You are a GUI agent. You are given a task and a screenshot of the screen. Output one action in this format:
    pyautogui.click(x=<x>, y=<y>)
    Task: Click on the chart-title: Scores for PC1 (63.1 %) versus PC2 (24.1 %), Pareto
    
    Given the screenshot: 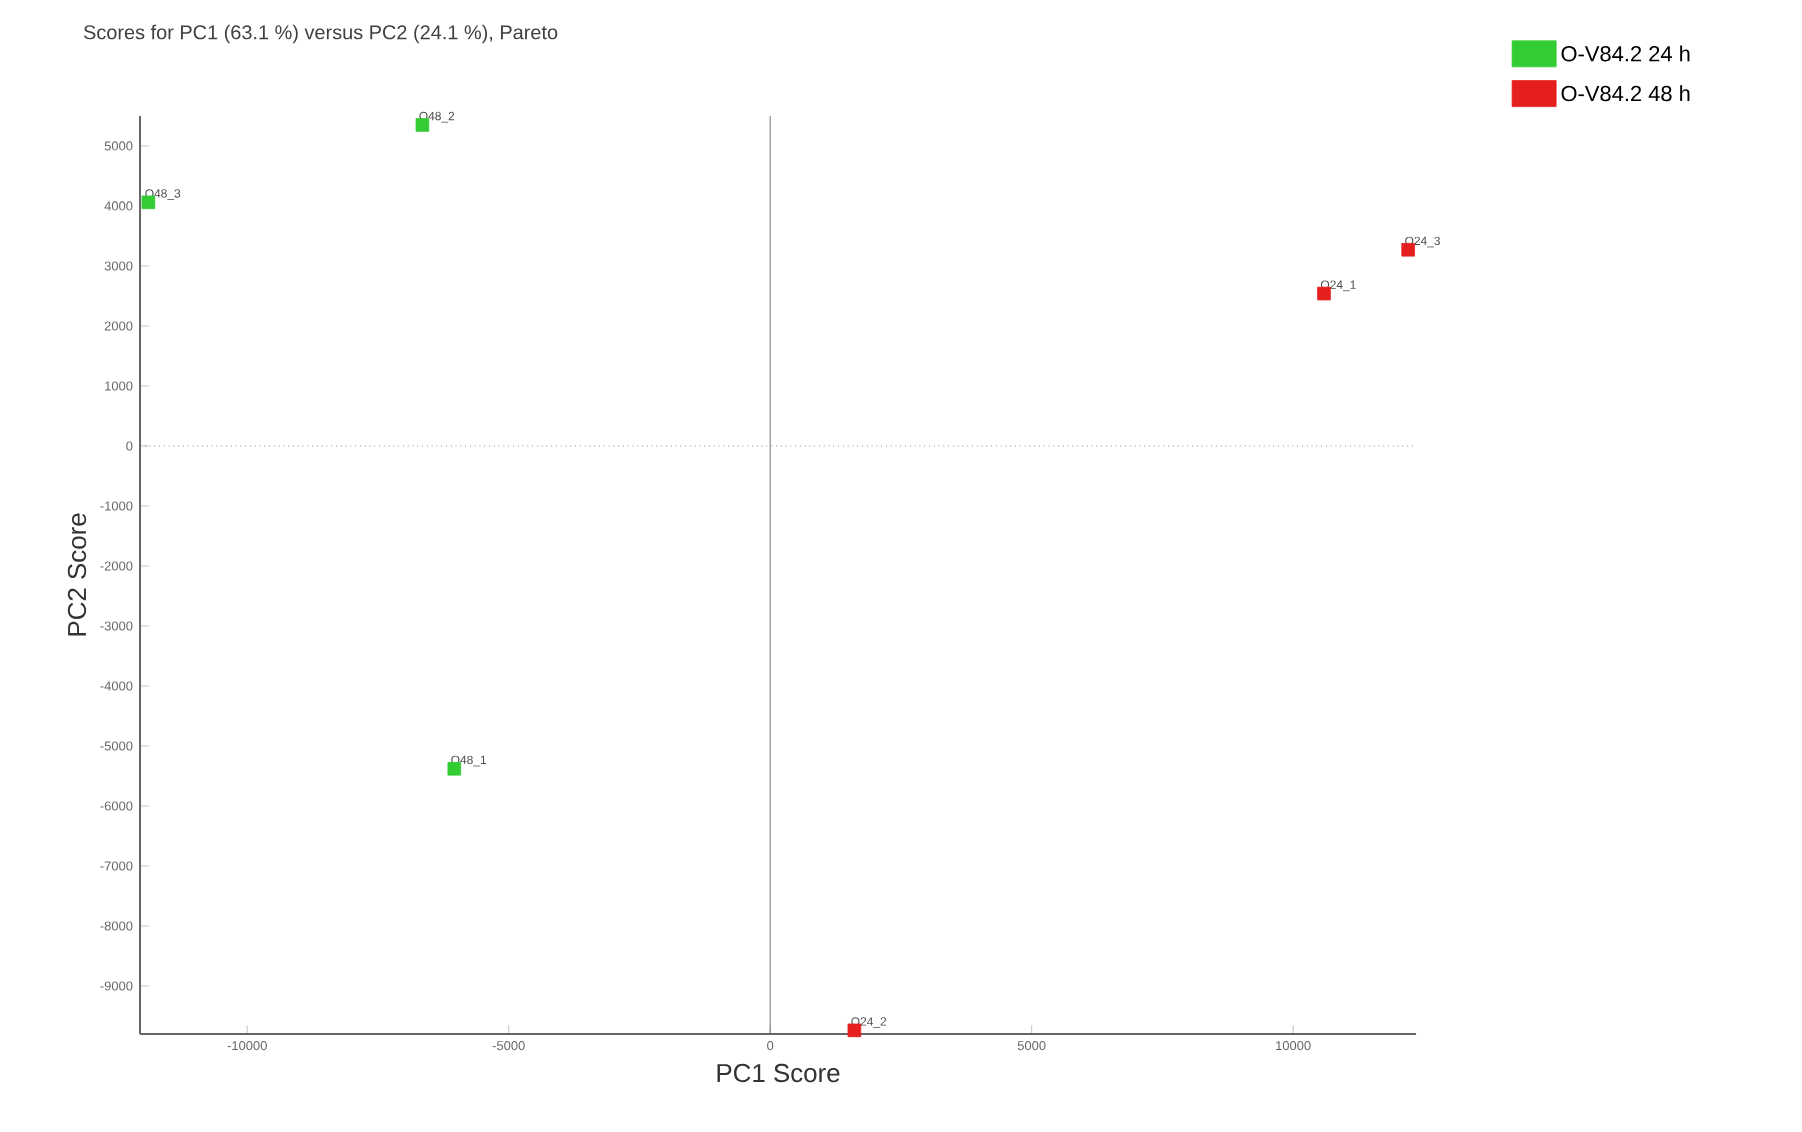 What is the action you would take?
    pyautogui.click(x=320, y=34)
    